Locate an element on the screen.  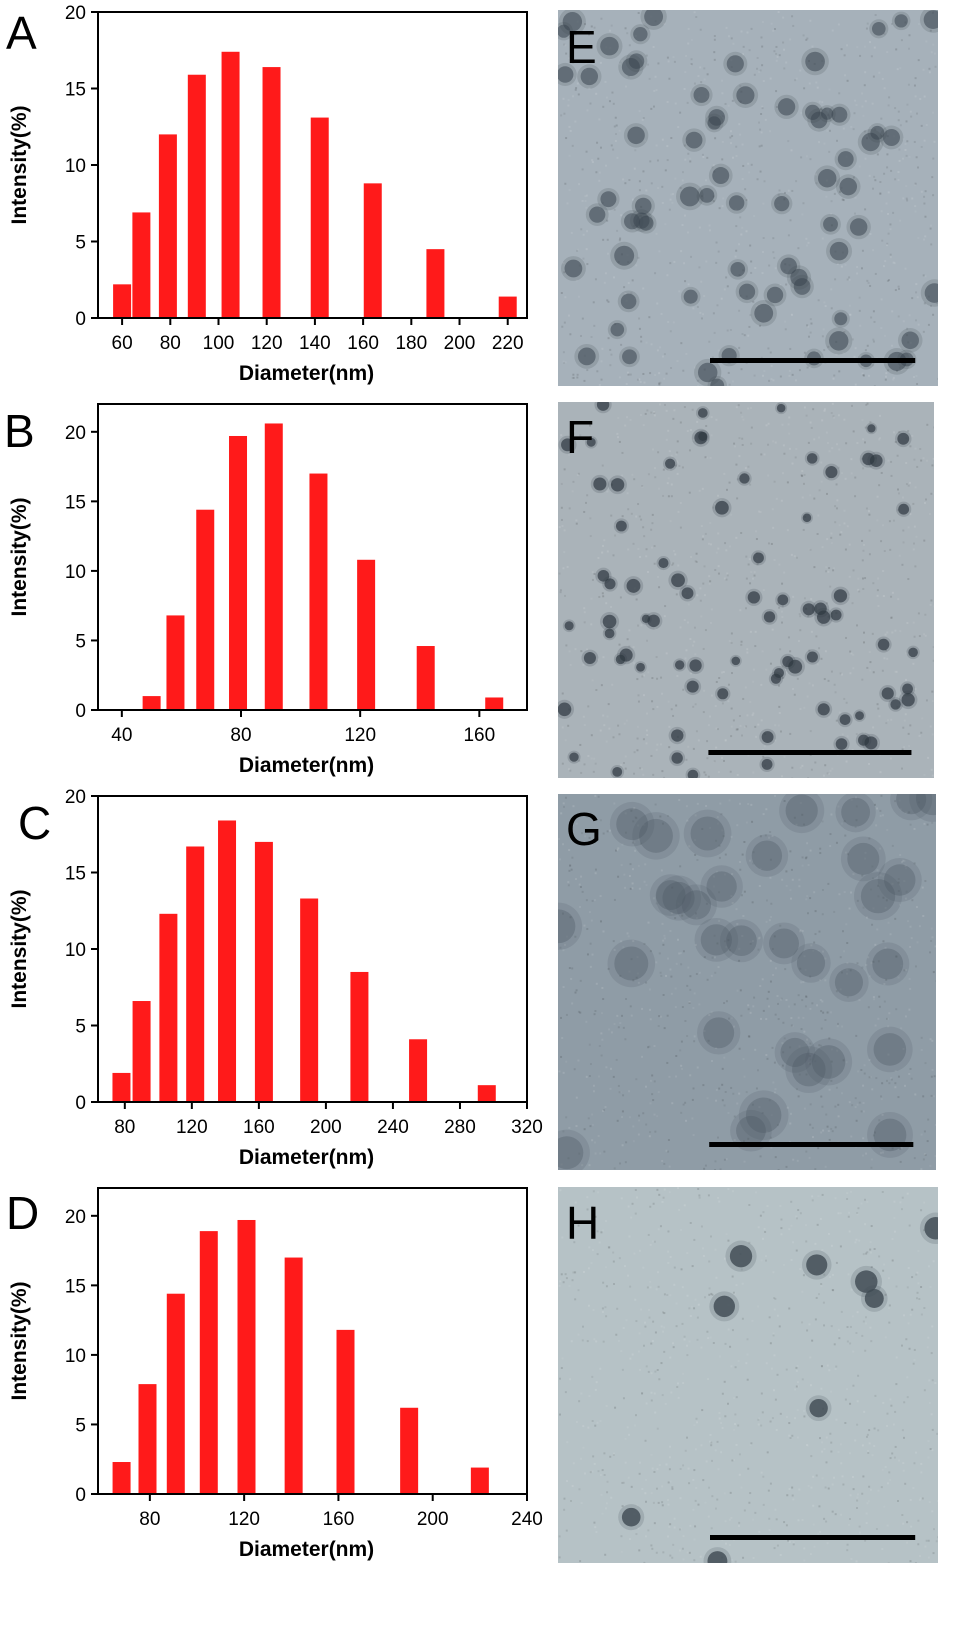
x-tick-label: 140 is located at coordinates (315, 343).